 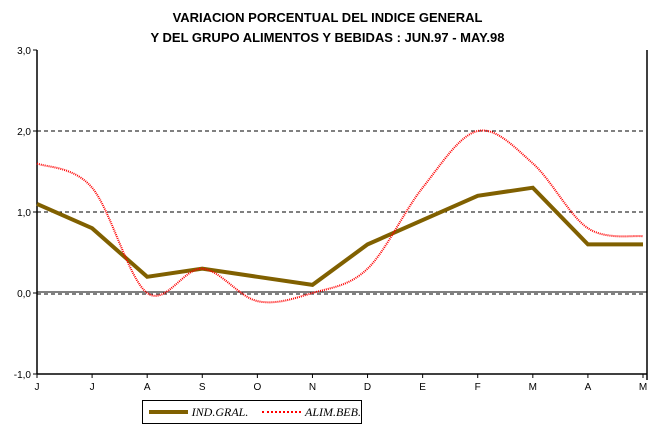 What do you see at coordinates (24, 51) in the screenshot?
I see `y-tick-label: 3,0` at bounding box center [24, 51].